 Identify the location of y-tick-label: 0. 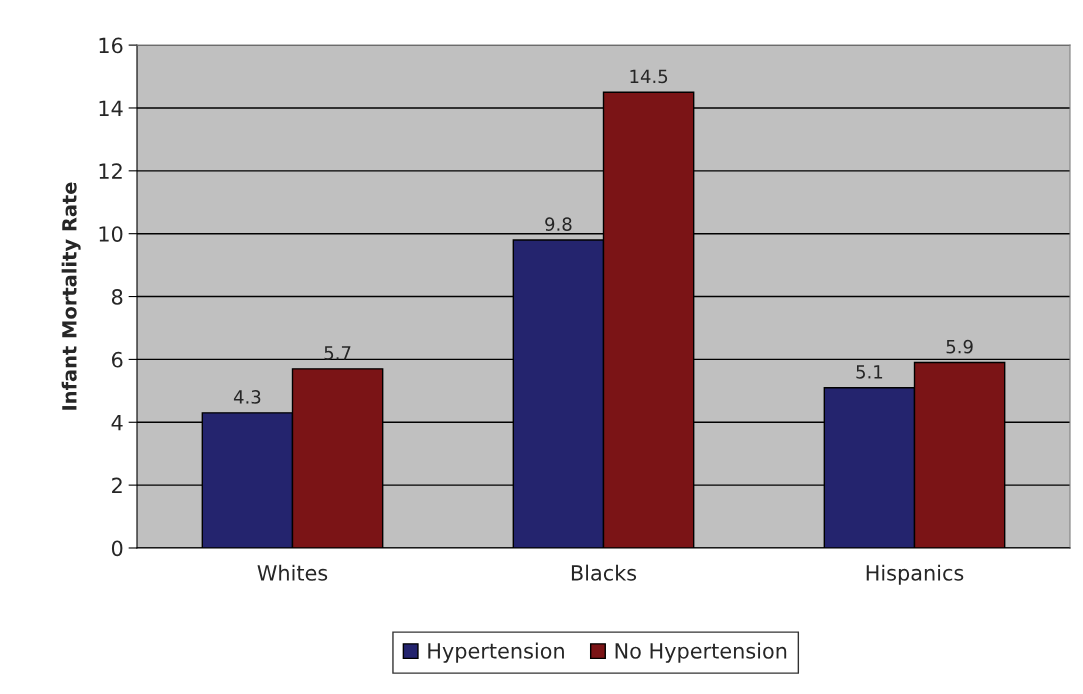
(117, 548).